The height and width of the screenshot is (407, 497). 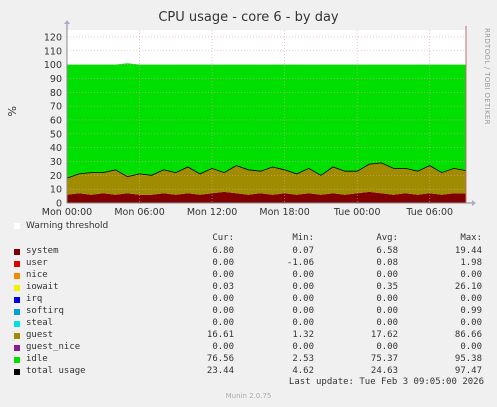 I want to click on series-area-system, so click(x=266, y=197).